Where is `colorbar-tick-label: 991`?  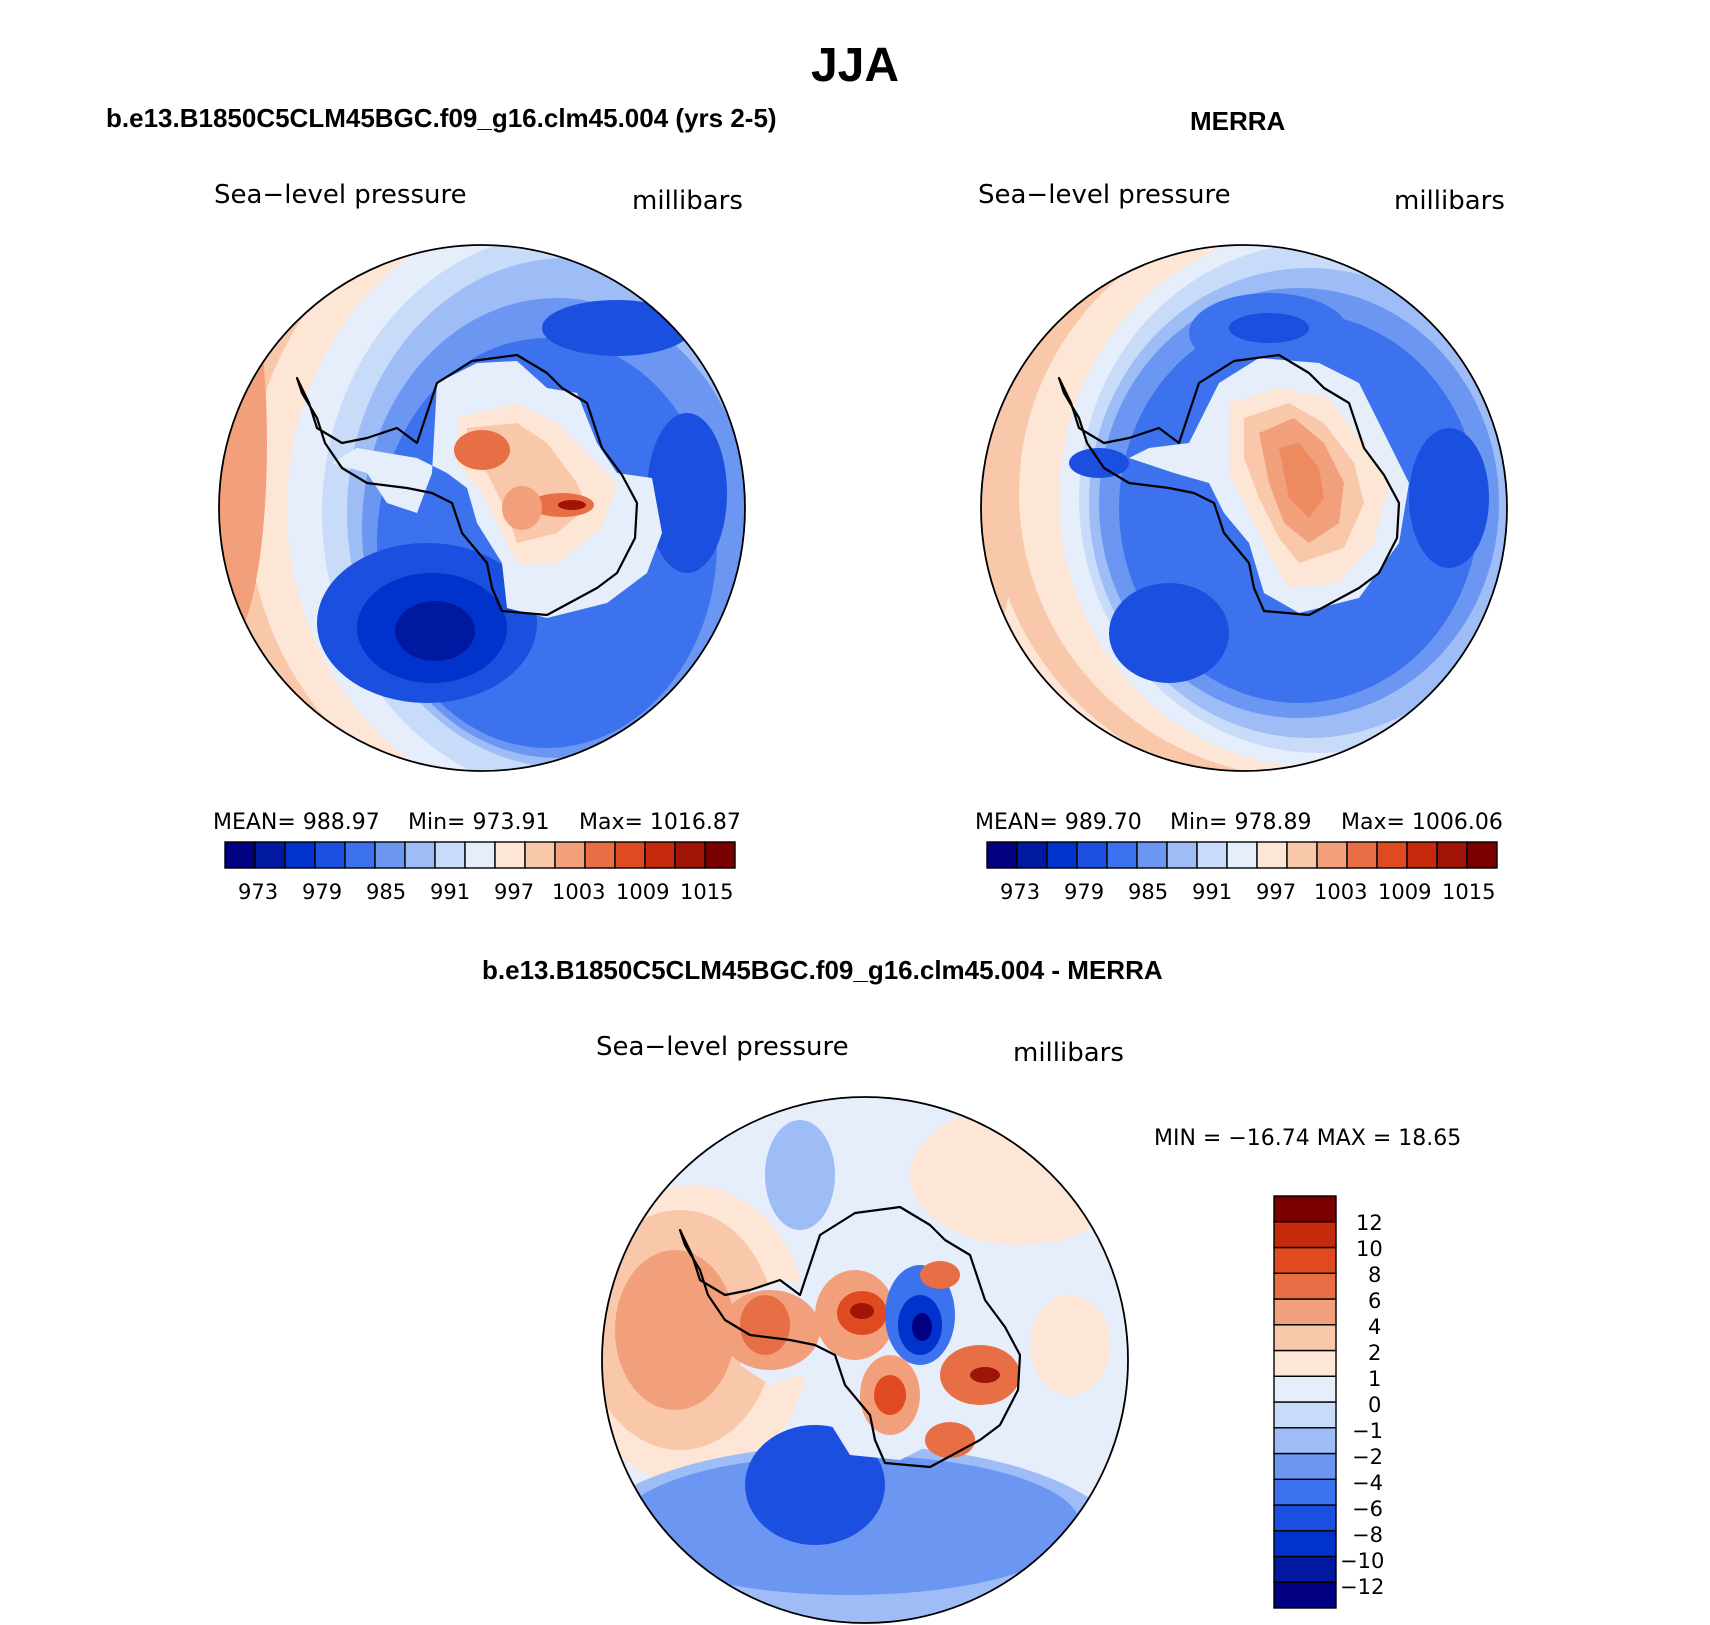 colorbar-tick-label: 991 is located at coordinates (450, 892).